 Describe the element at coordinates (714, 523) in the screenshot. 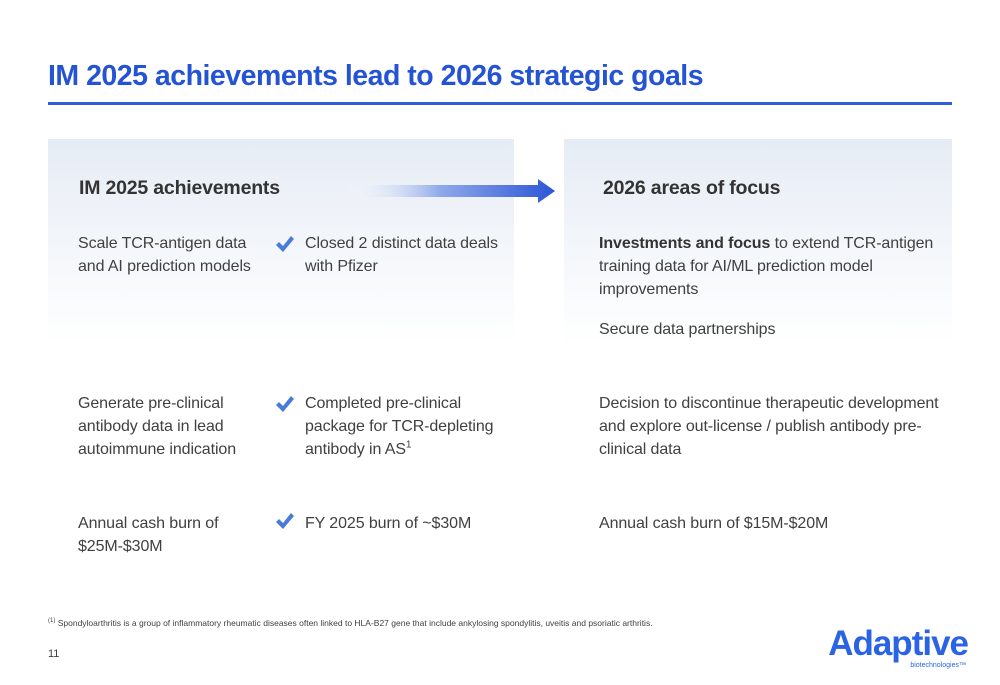

I see `focus-cash-burn: Annual cash burn of $15M-$20M` at that location.